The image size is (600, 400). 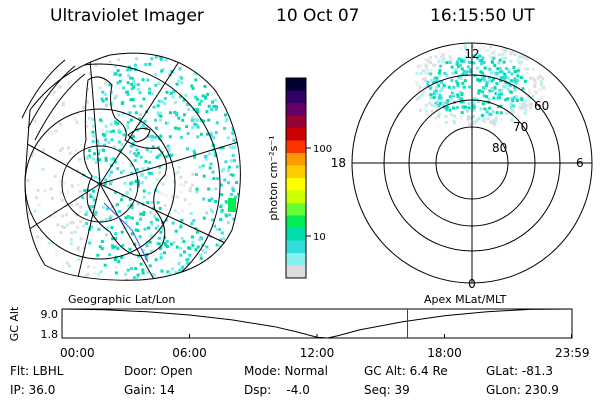 What do you see at coordinates (319, 237) in the screenshot?
I see `colorbar-tick-label-10: 10` at bounding box center [319, 237].